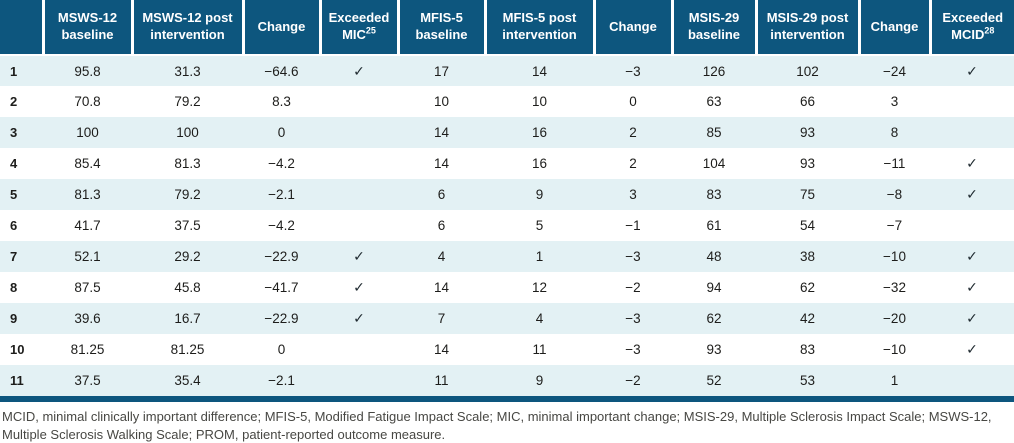 The height and width of the screenshot is (443, 1014). I want to click on table-row: 4 85.4 81.3 −4.2 14 16 2 104 93 −11 ✓, so click(507, 163).